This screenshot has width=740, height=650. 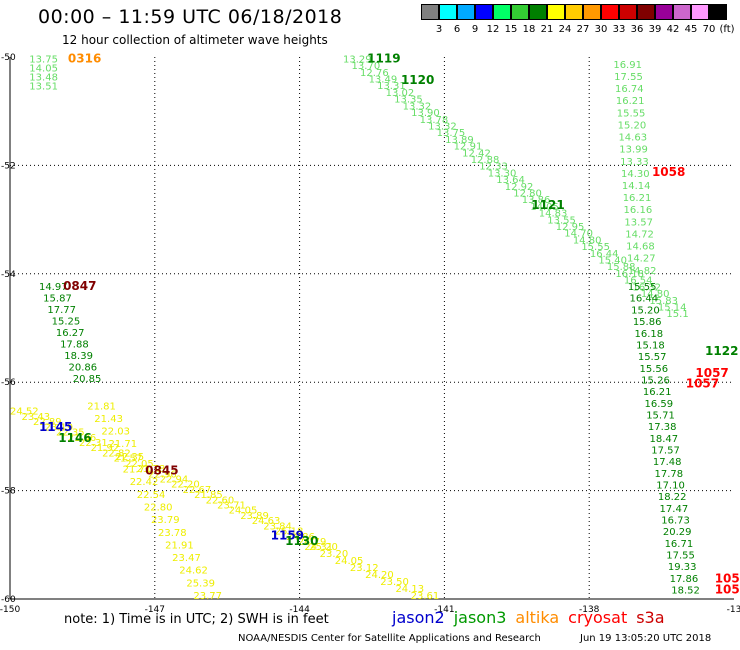 What do you see at coordinates (621, 267) in the screenshot?
I see `wave-height-value: 15.88` at bounding box center [621, 267].